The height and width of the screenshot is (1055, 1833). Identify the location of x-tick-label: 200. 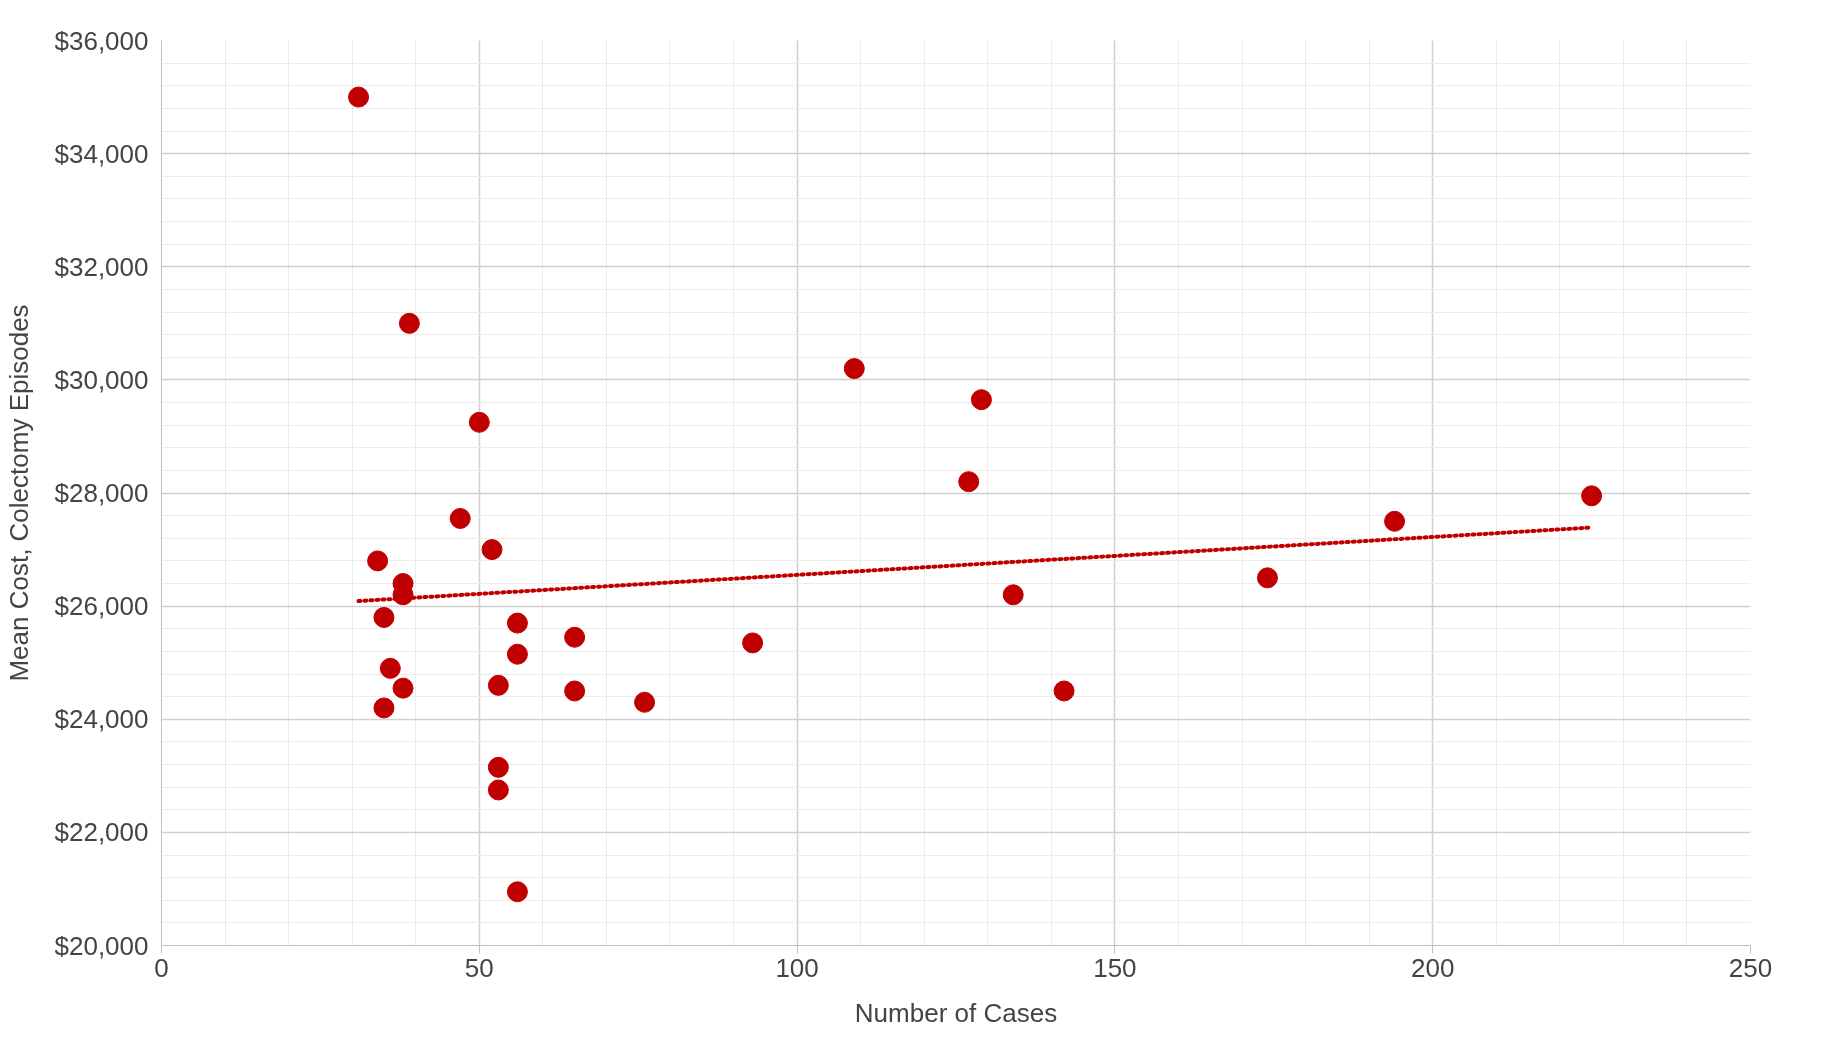
(1433, 967).